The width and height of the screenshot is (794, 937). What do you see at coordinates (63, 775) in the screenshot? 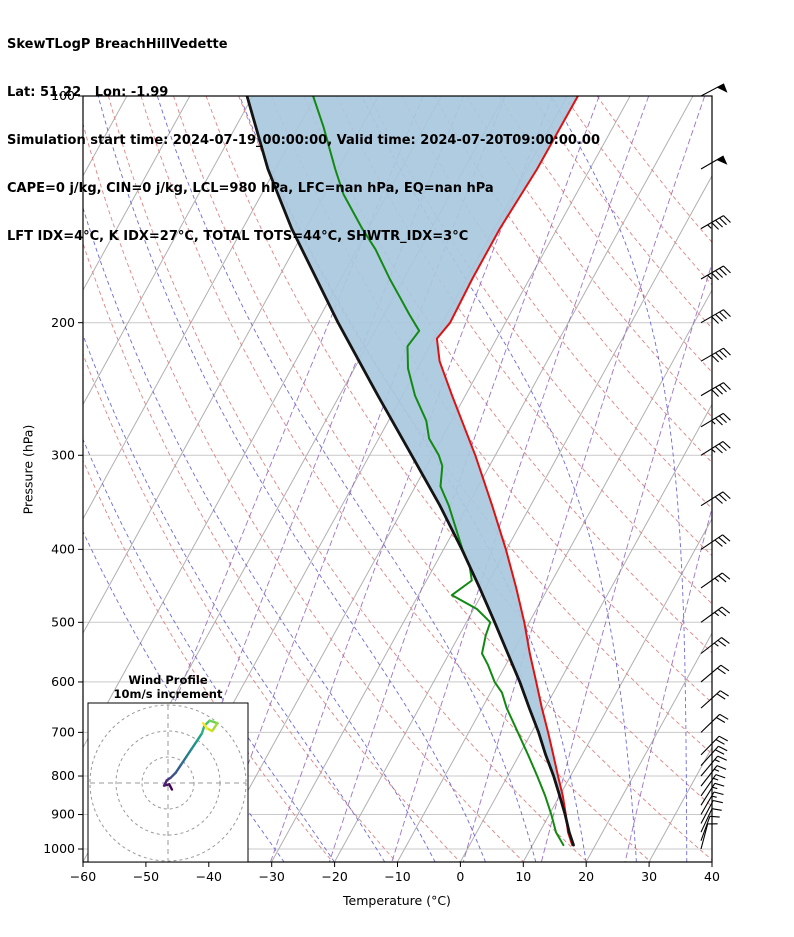
I see `y-tick-label: 800` at bounding box center [63, 775].